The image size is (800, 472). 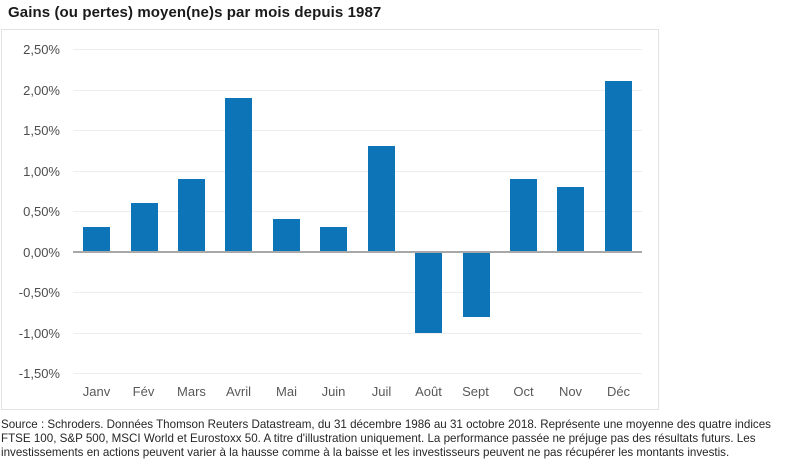 What do you see at coordinates (333, 239) in the screenshot?
I see `bar-juin` at bounding box center [333, 239].